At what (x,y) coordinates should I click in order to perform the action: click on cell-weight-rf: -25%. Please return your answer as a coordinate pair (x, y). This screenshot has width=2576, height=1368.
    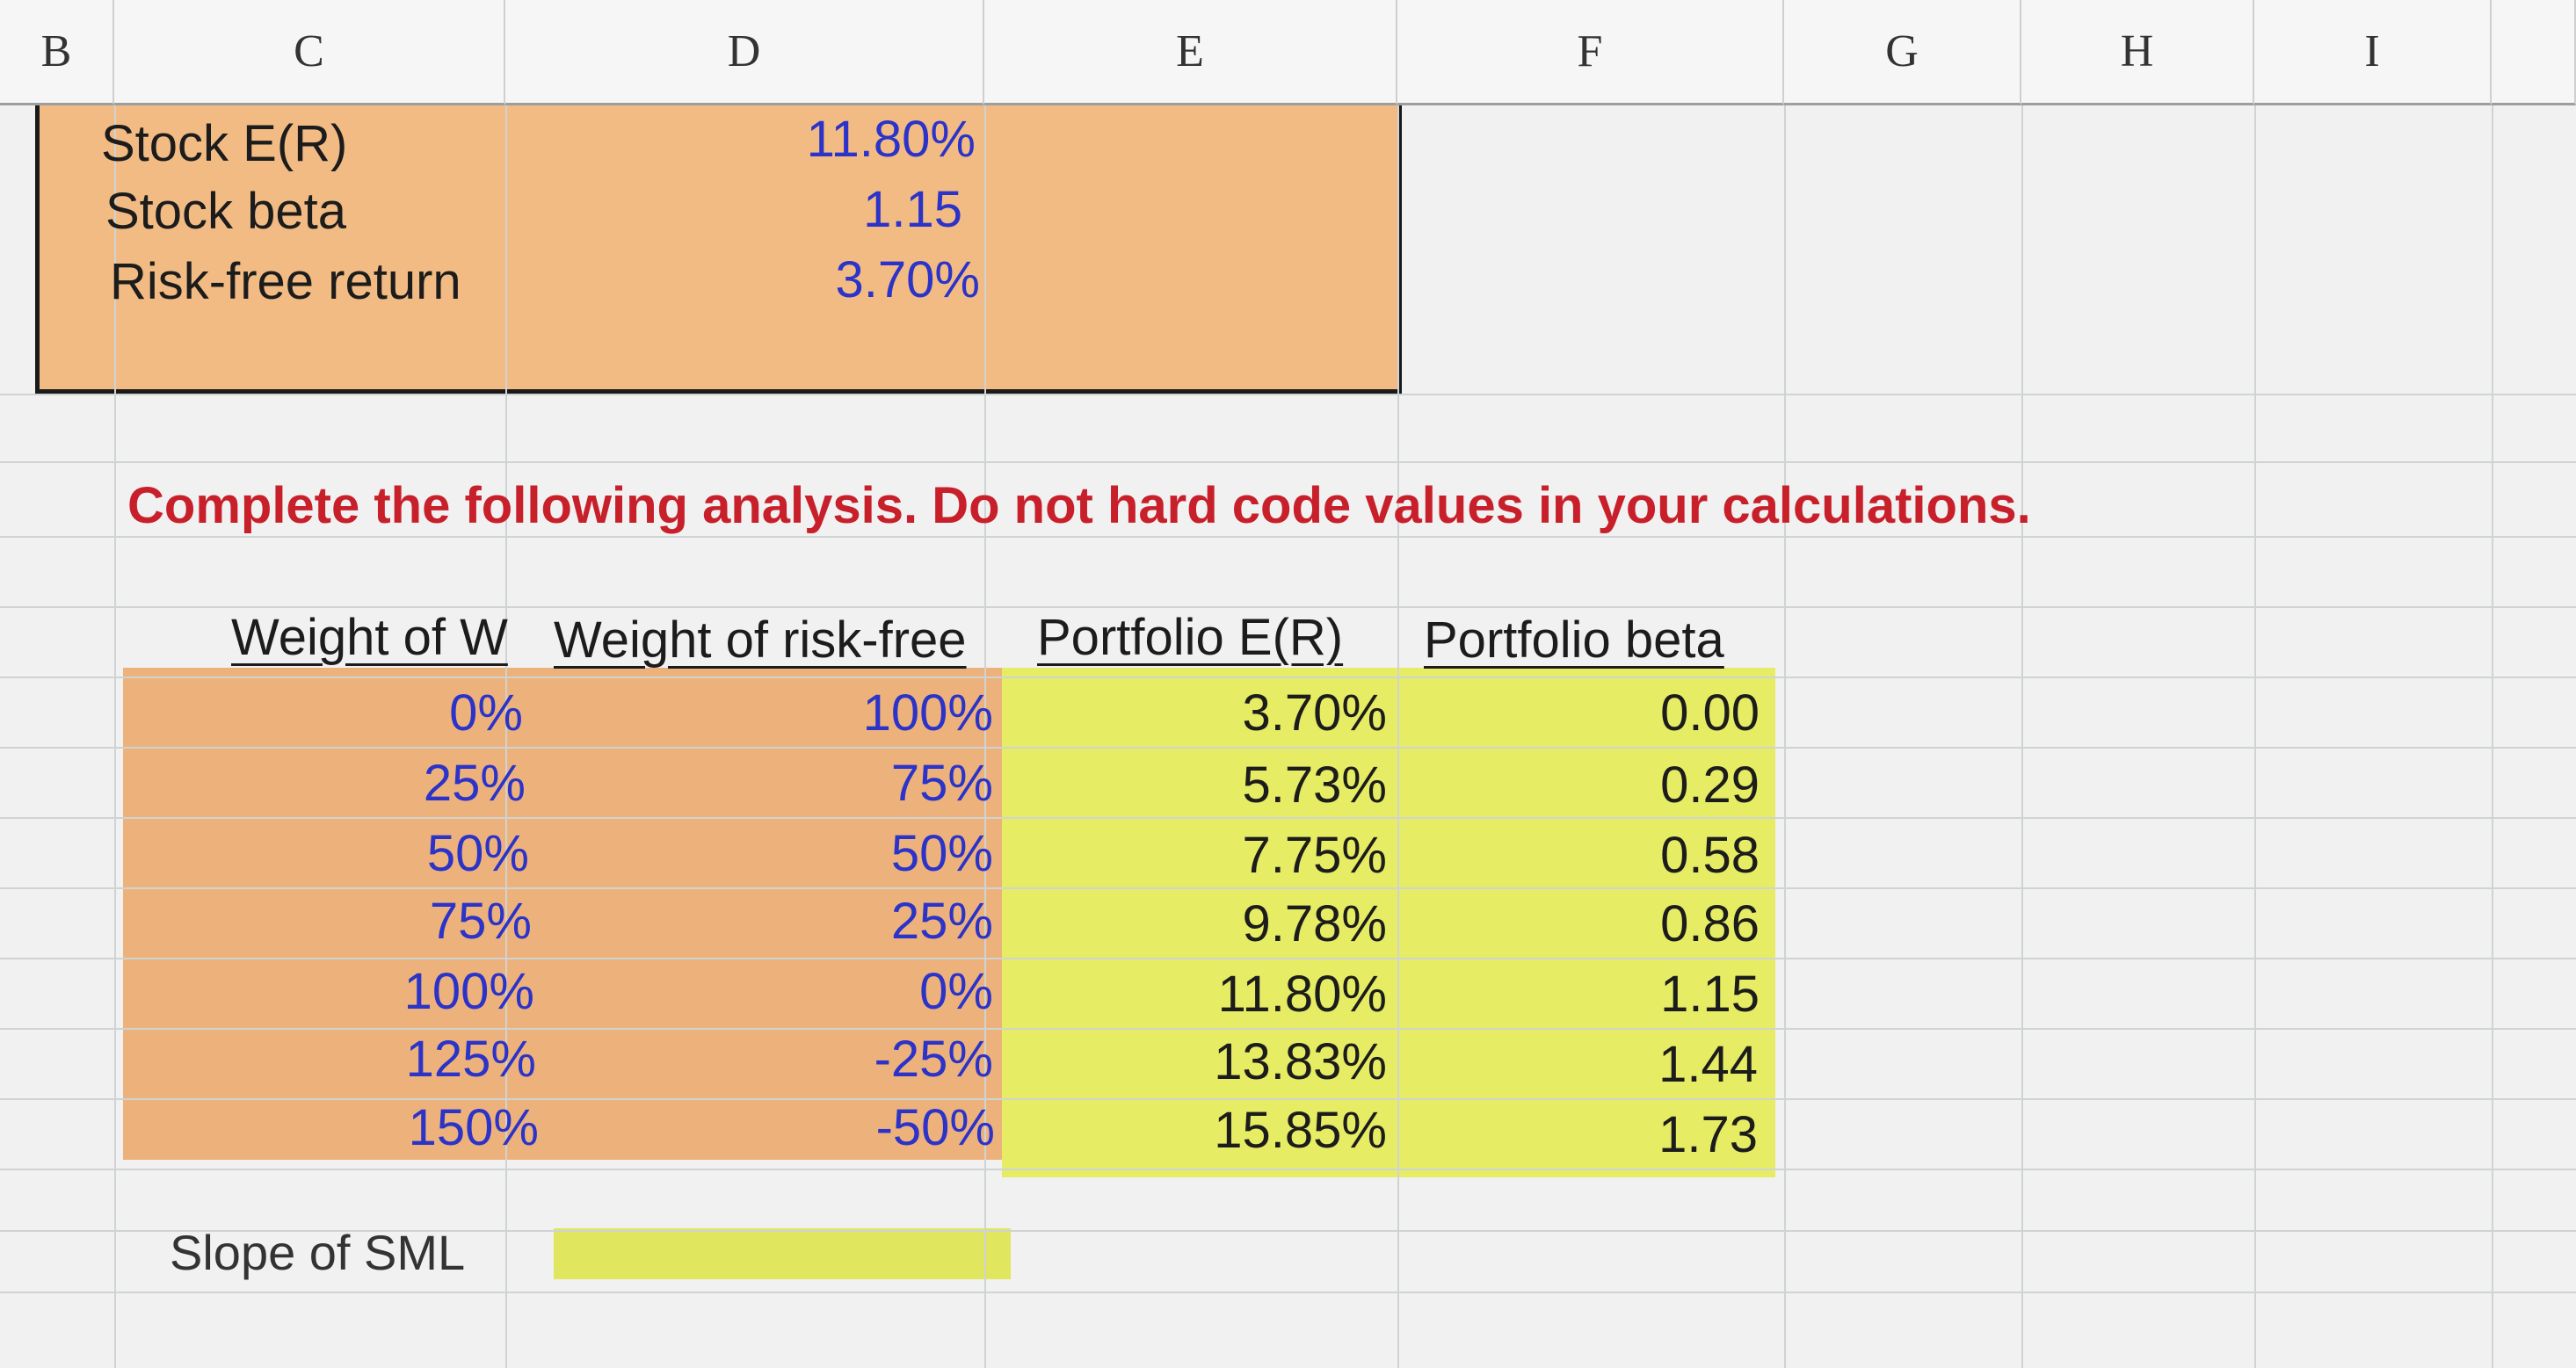
    Looking at the image, I should click on (933, 1059).